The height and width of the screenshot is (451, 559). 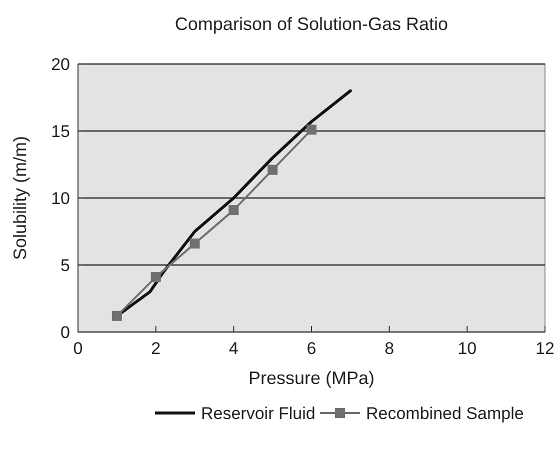 I want to click on x-tick-label: 10, so click(x=467, y=348).